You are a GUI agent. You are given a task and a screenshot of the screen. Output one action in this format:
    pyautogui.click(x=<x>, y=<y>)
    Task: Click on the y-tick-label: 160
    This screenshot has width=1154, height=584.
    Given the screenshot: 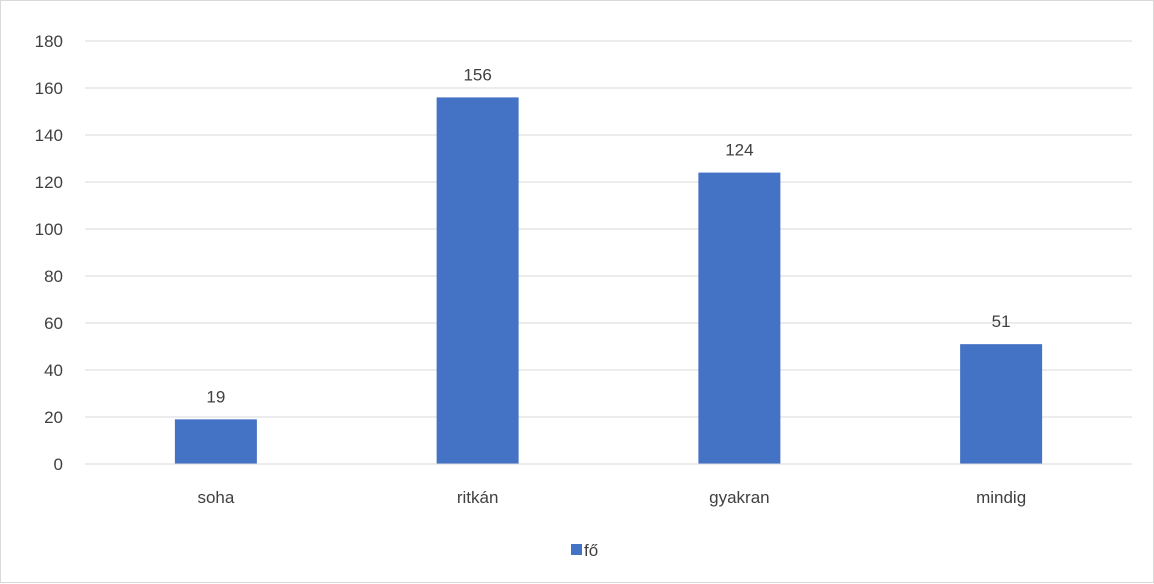 What is the action you would take?
    pyautogui.click(x=49, y=88)
    